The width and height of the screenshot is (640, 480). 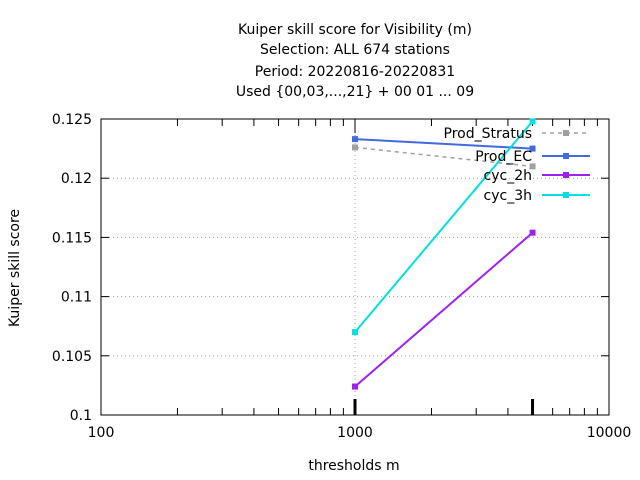 I want to click on y-tick-label: 0.11, so click(x=76, y=298).